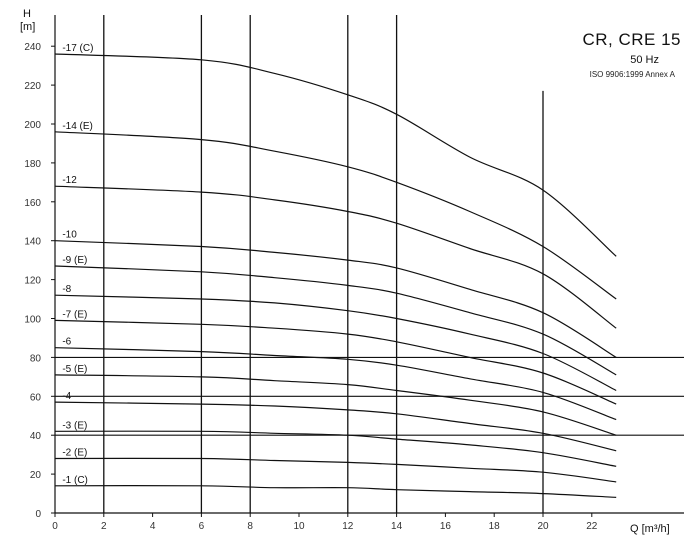 This screenshot has width=699, height=537. I want to click on series-label: -8, so click(66, 289).